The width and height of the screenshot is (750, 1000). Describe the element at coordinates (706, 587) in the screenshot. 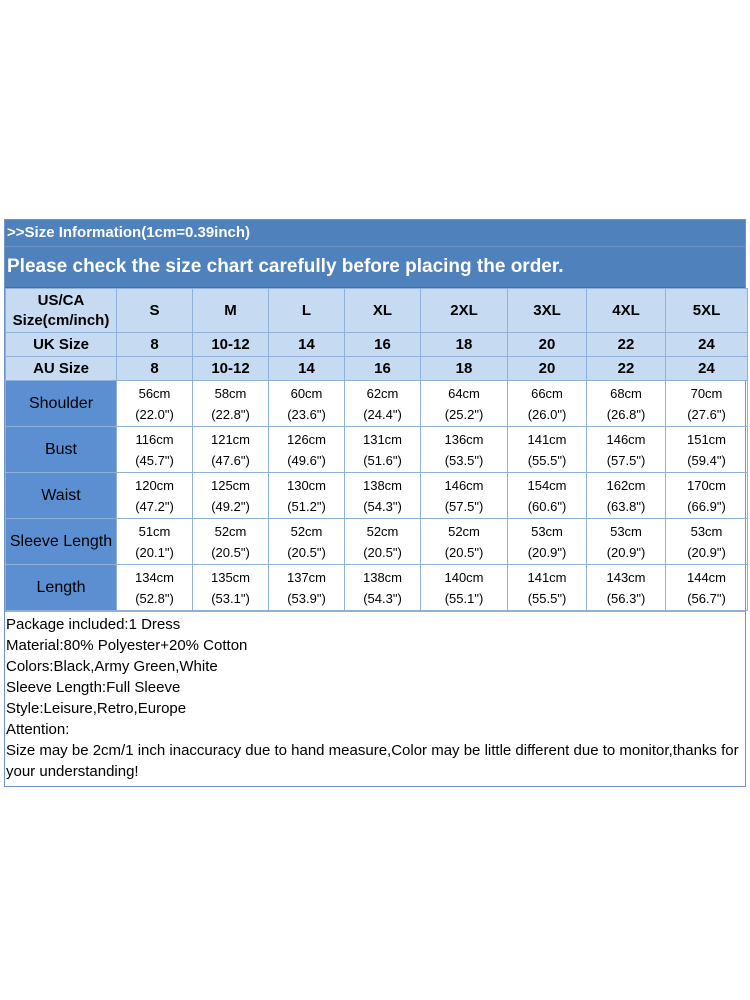

I see `measurement-cell: 144cm (56.7")` at that location.